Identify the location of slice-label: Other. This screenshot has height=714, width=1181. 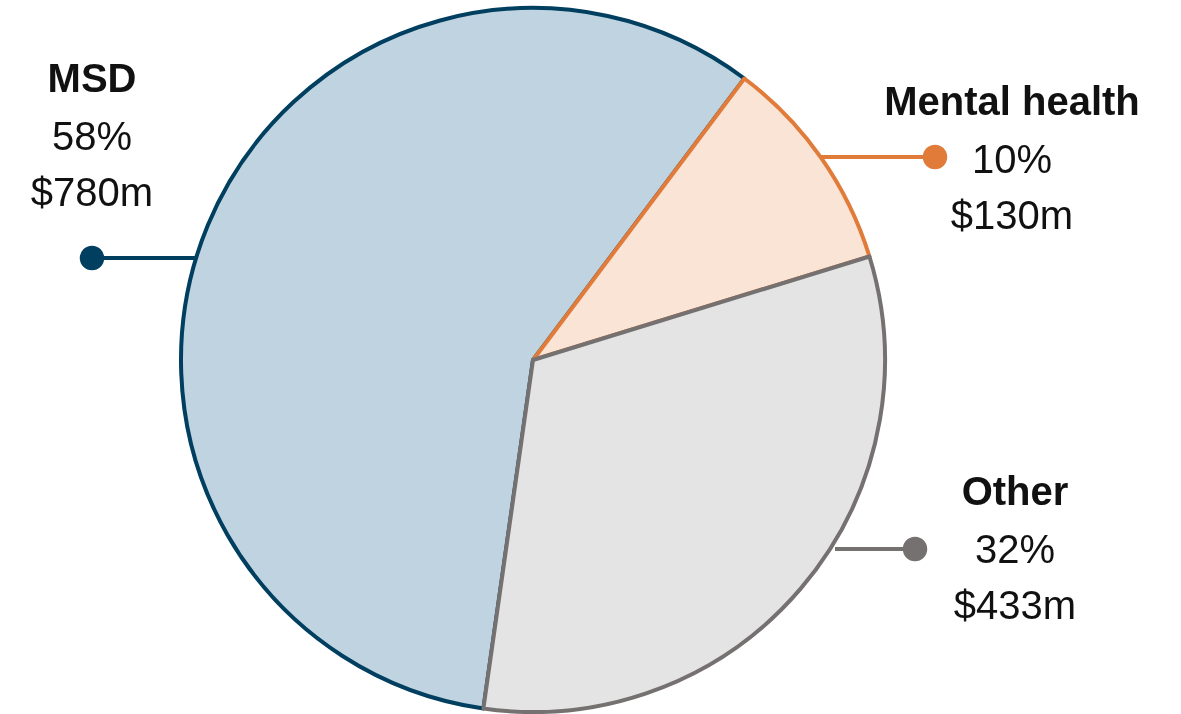
(1015, 491).